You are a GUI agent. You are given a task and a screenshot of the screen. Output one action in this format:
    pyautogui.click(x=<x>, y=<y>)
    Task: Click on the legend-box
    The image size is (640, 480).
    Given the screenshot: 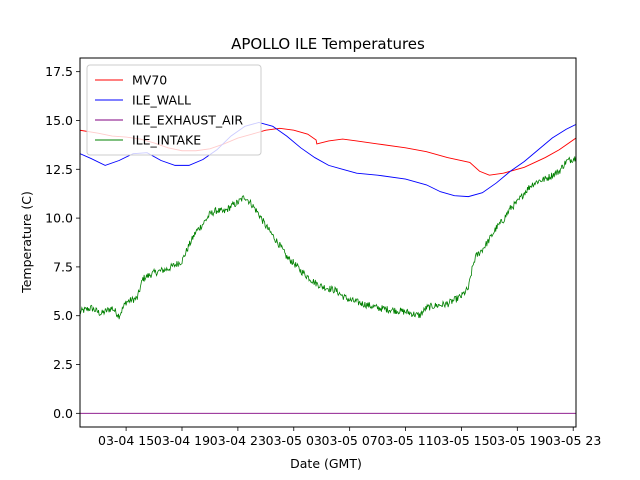 What is the action you would take?
    pyautogui.click(x=174, y=110)
    